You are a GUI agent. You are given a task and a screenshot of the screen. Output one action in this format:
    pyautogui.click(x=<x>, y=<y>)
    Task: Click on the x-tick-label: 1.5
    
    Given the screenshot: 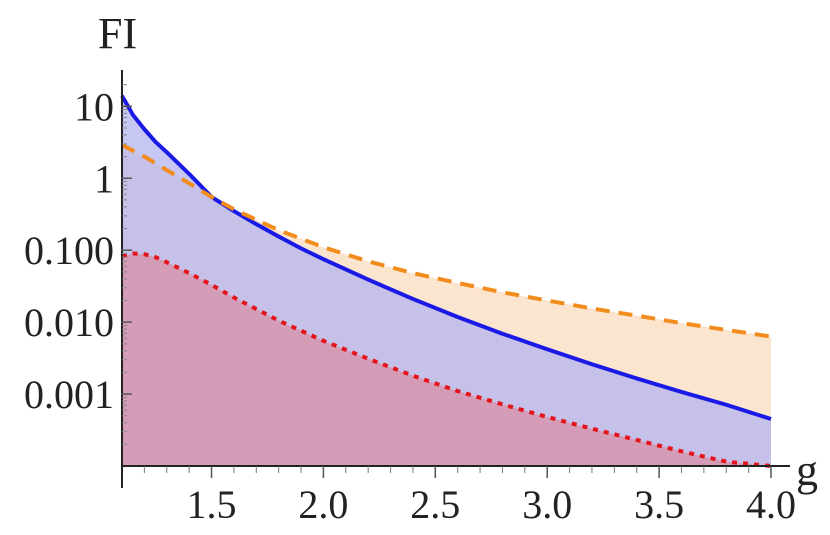 What is the action you would take?
    pyautogui.click(x=212, y=504)
    